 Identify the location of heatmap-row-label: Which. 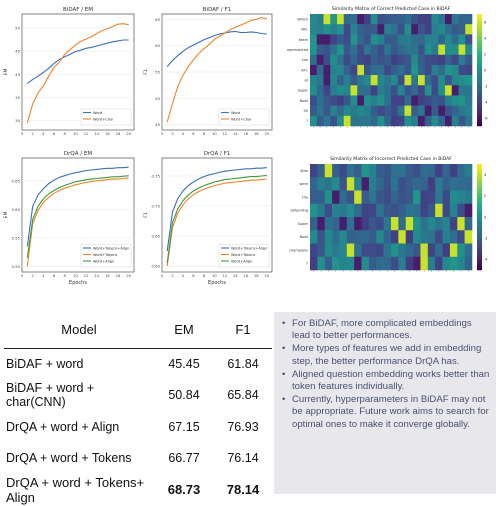
(302, 19).